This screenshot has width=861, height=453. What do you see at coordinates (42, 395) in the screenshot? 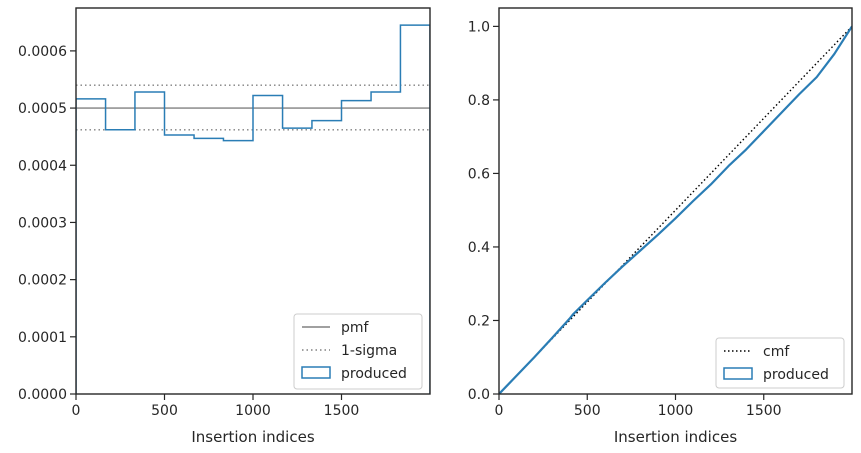
I see `y-tick-label: 0.0000` at bounding box center [42, 395].